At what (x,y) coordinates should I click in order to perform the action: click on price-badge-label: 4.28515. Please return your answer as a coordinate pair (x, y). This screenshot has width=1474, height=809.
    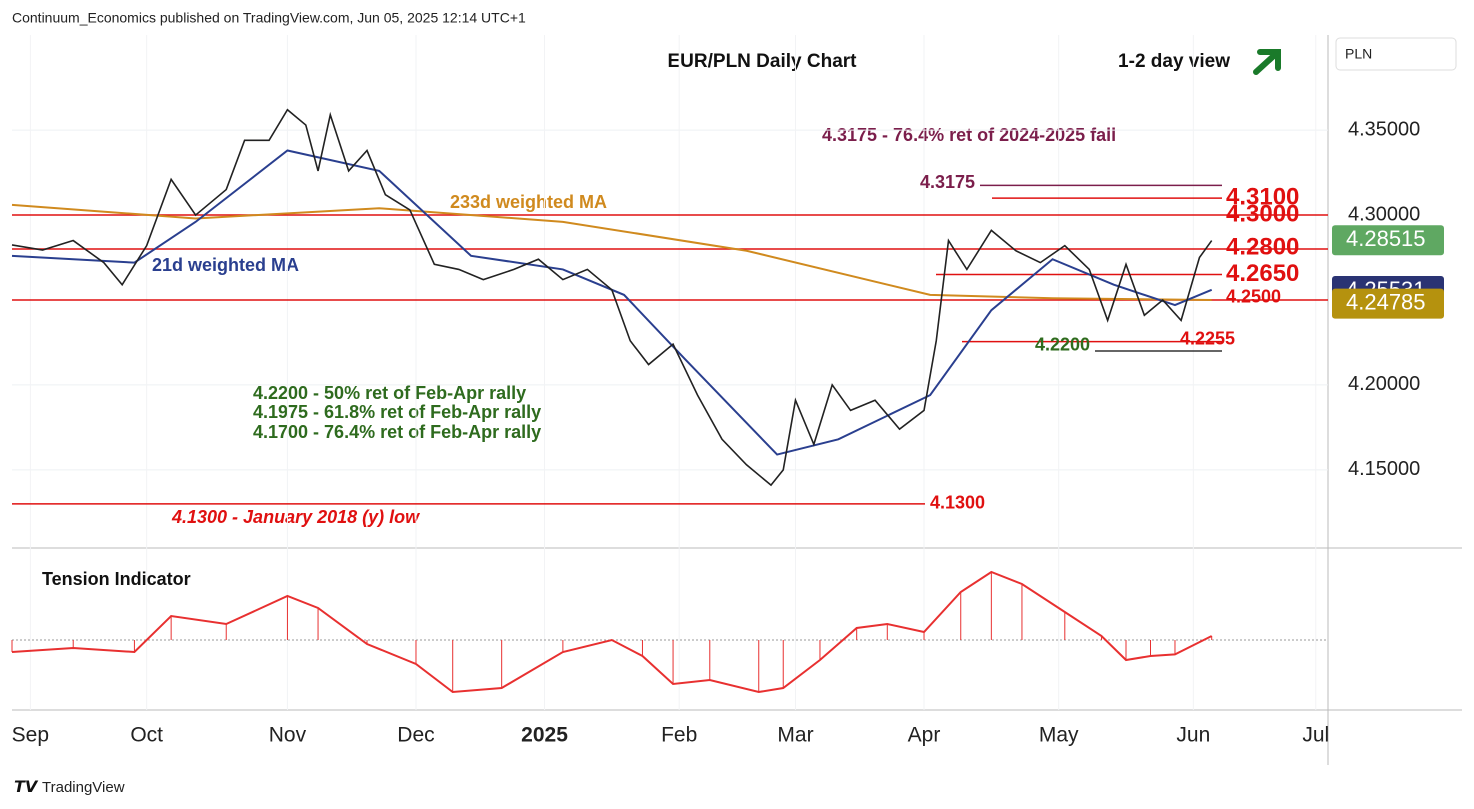
    Looking at the image, I should click on (1386, 238).